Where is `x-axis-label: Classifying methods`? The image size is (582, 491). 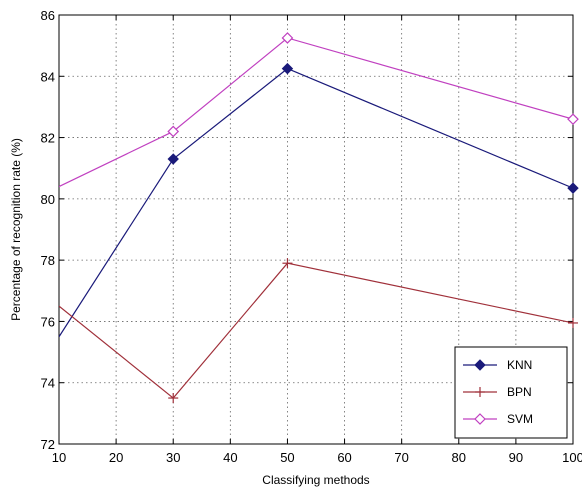 x-axis-label: Classifying methods is located at coordinates (315, 480).